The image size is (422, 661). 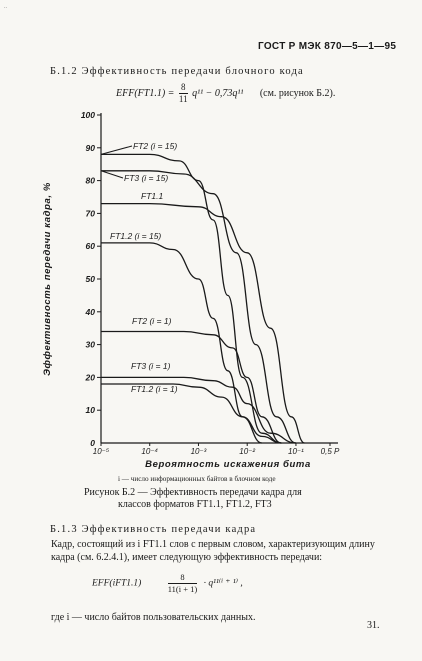 What do you see at coordinates (101, 451) in the screenshot?
I see `x-tick-label: 10⁻⁵` at bounding box center [101, 451].